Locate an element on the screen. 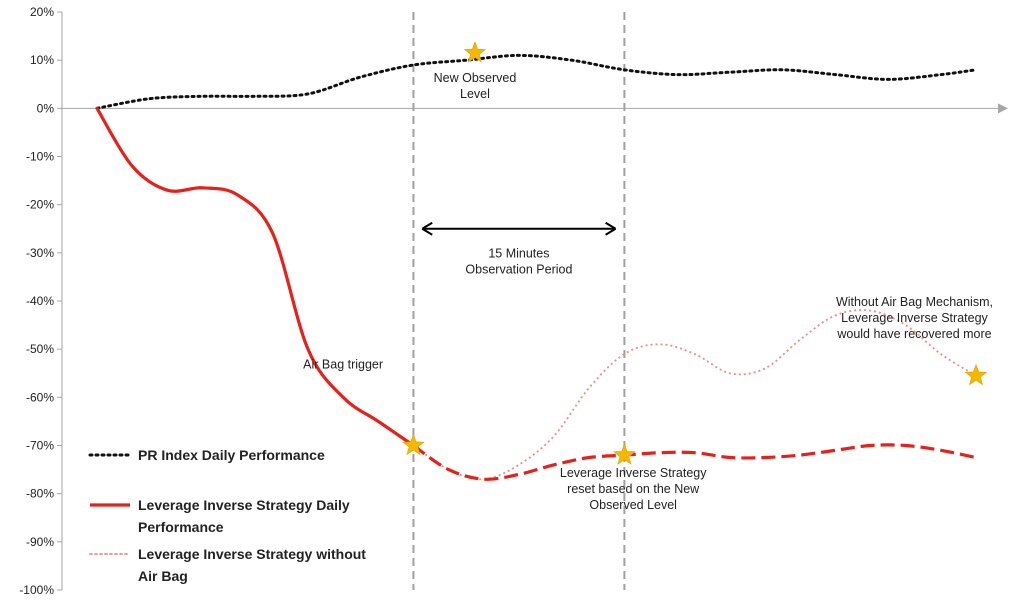 This screenshot has width=1014, height=601. series-line-leverage-dashed is located at coordinates (694, 462).